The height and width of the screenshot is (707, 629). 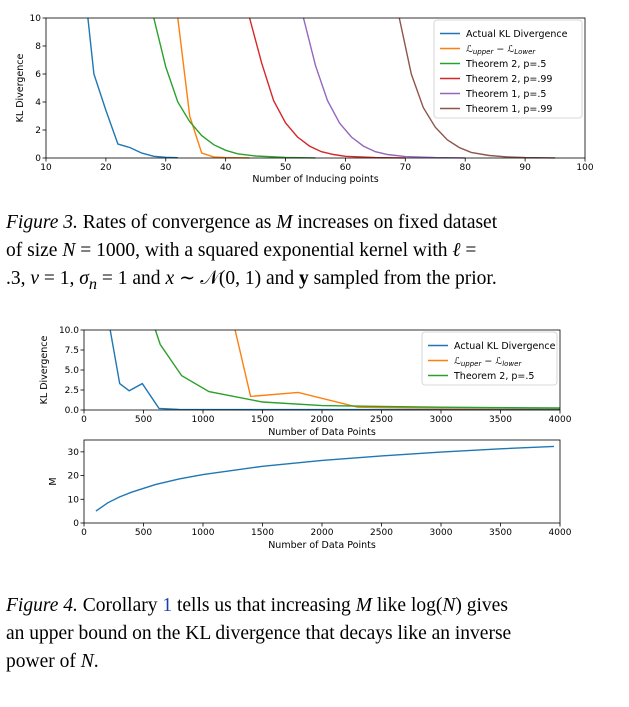 I want to click on legend-label-2: ℒupper − ℒLower, so click(x=501, y=50).